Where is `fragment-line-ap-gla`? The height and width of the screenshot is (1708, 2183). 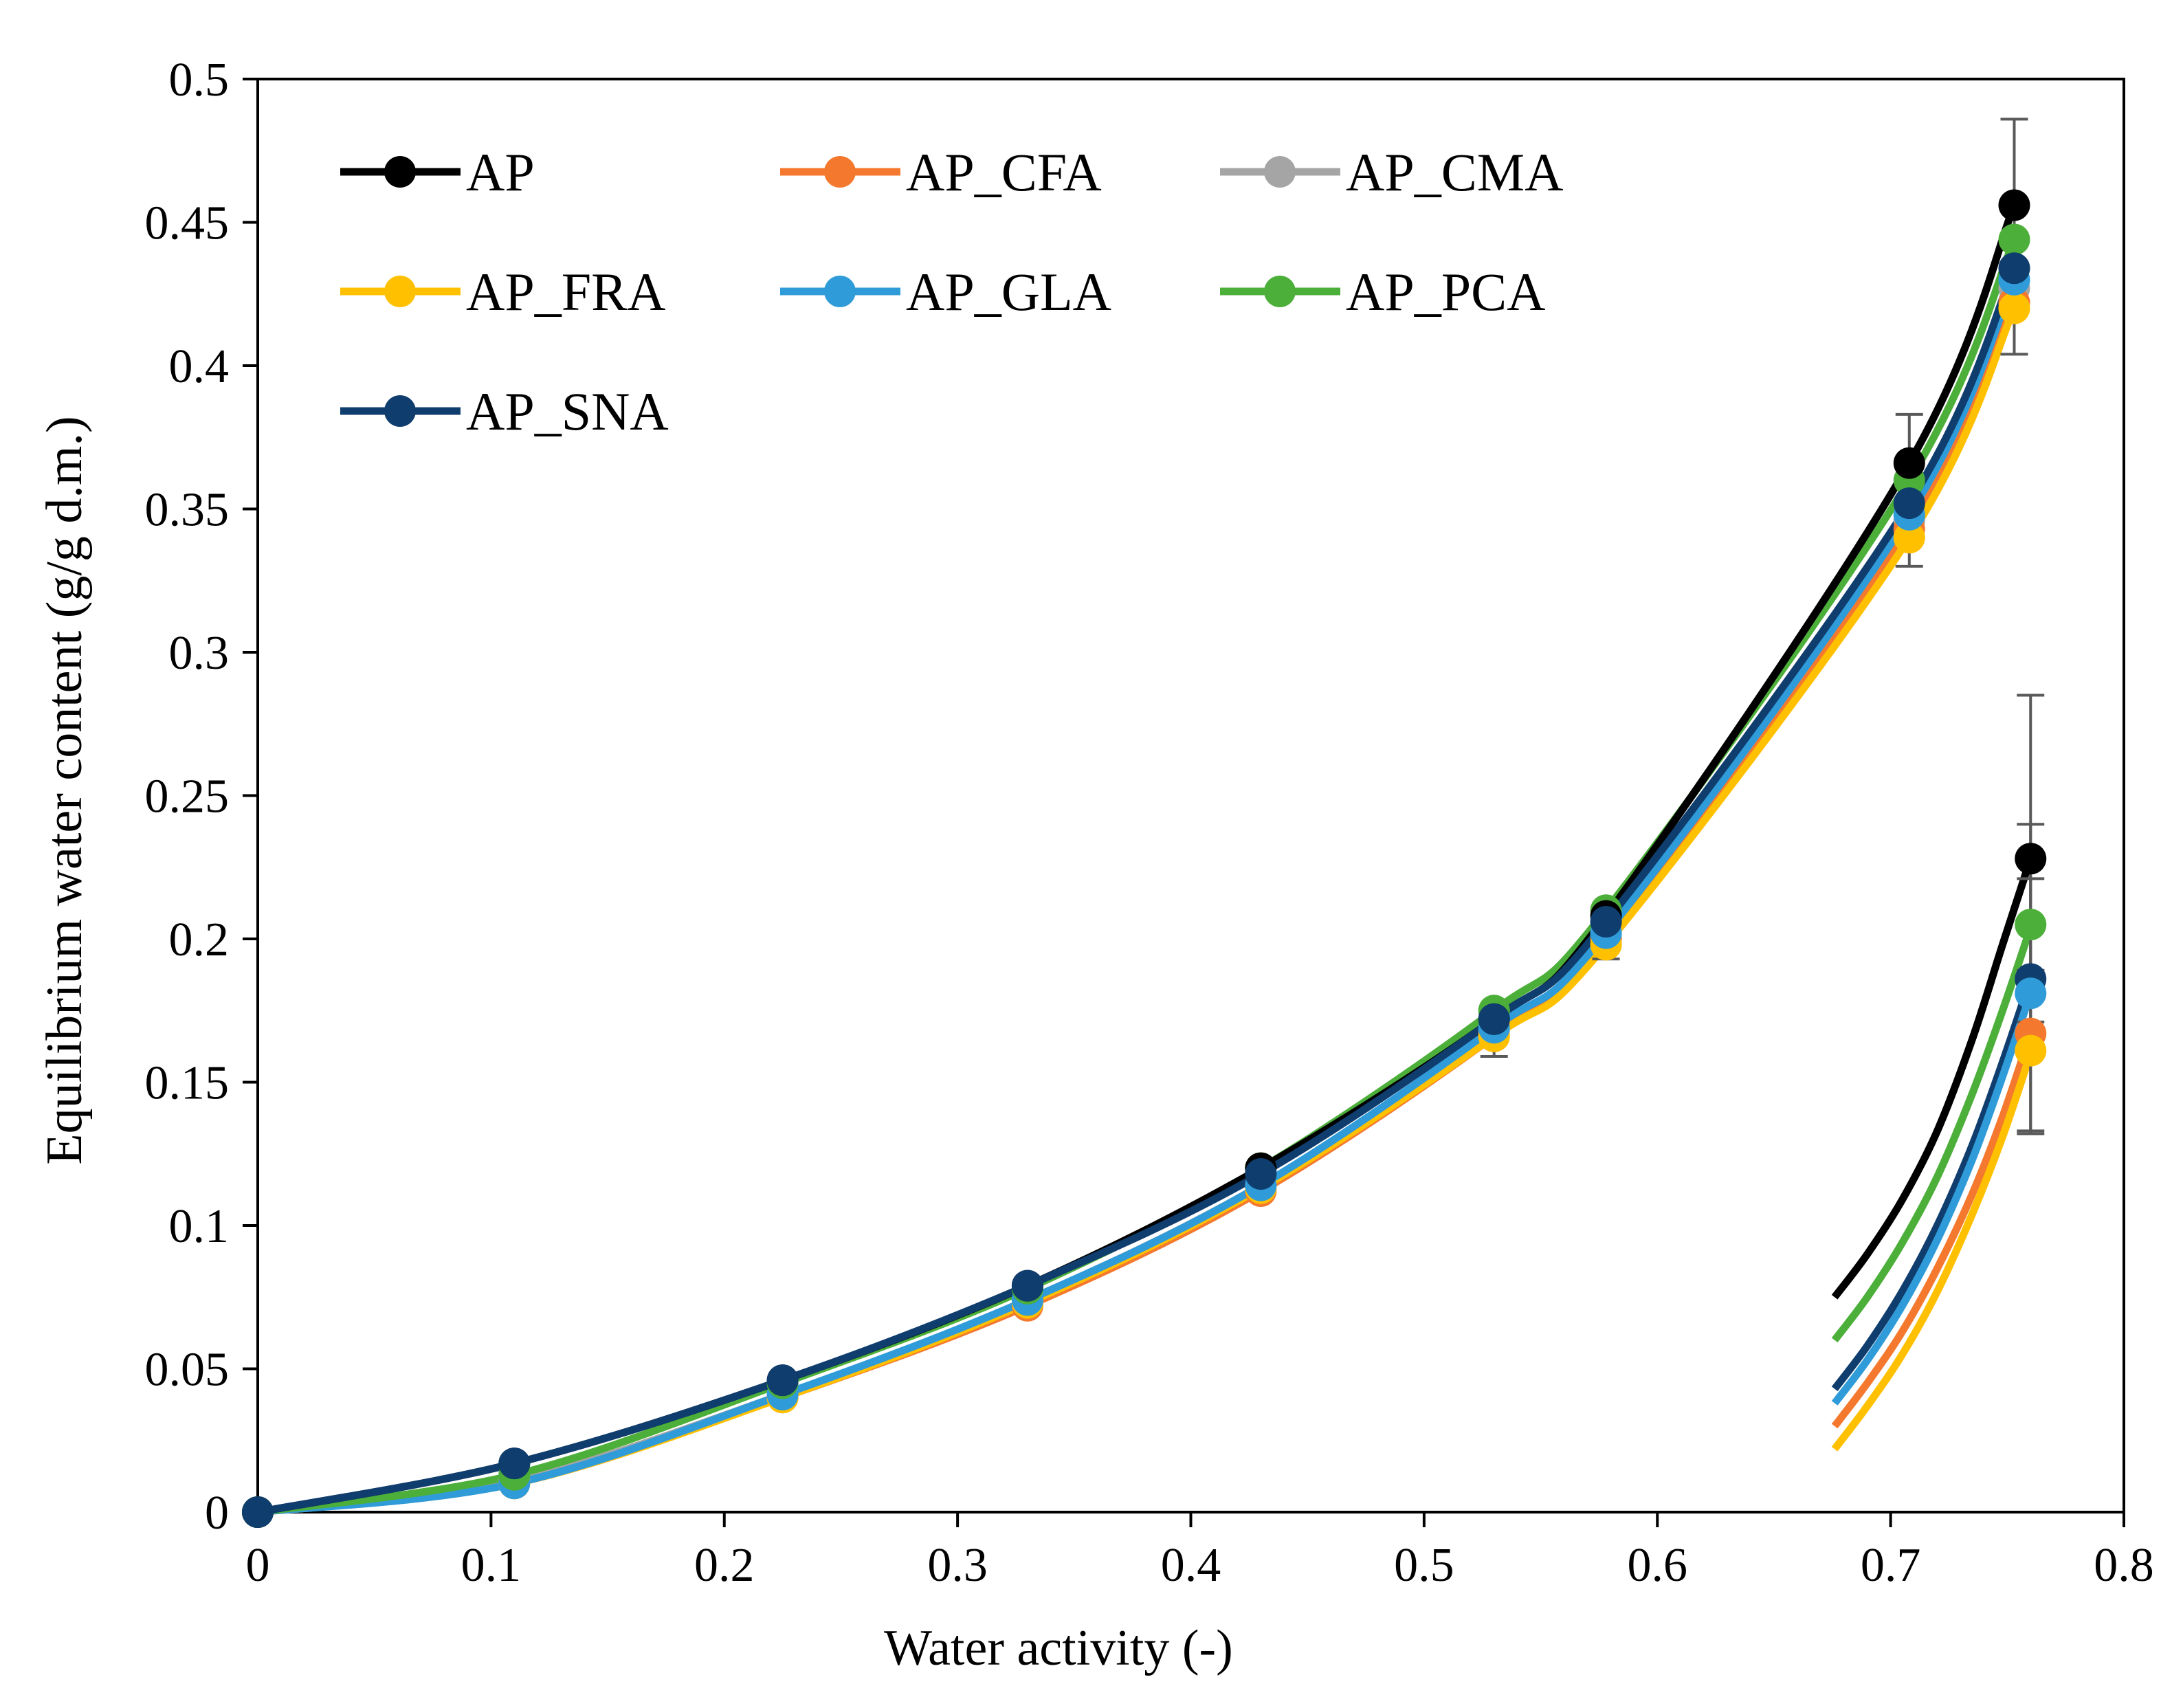
fragment-line-ap-gla is located at coordinates (1933, 1199).